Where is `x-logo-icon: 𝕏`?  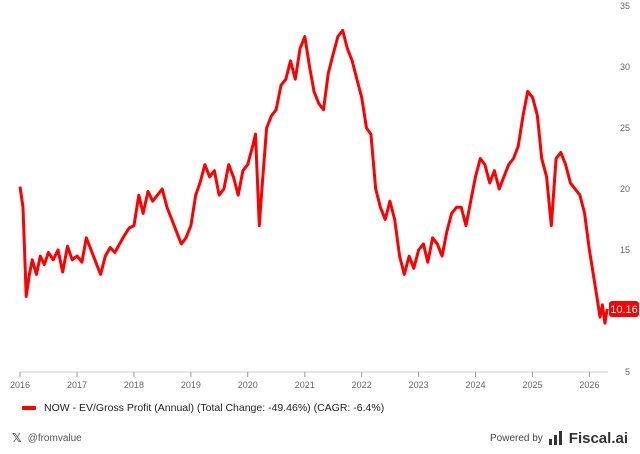
x-logo-icon: 𝕏 is located at coordinates (17, 438).